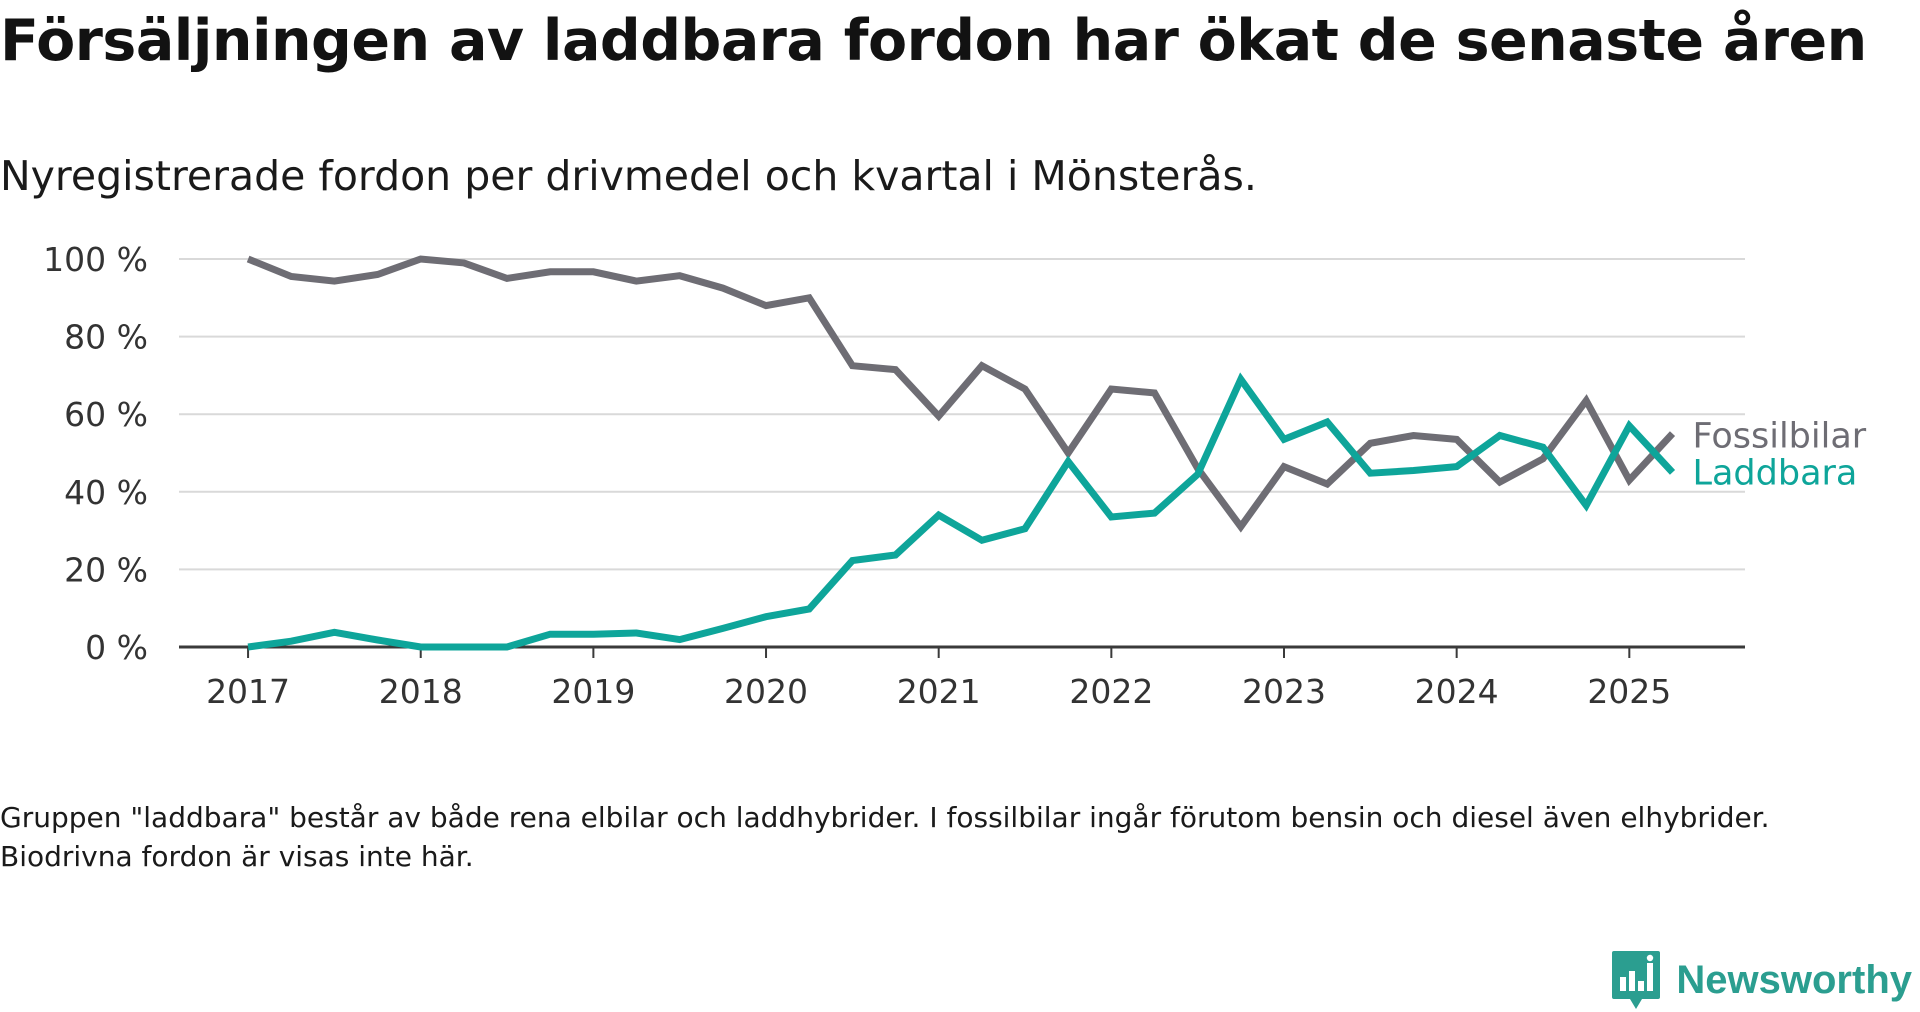  Describe the element at coordinates (1794, 979) in the screenshot. I see `brand-name: Newsworthy` at that location.